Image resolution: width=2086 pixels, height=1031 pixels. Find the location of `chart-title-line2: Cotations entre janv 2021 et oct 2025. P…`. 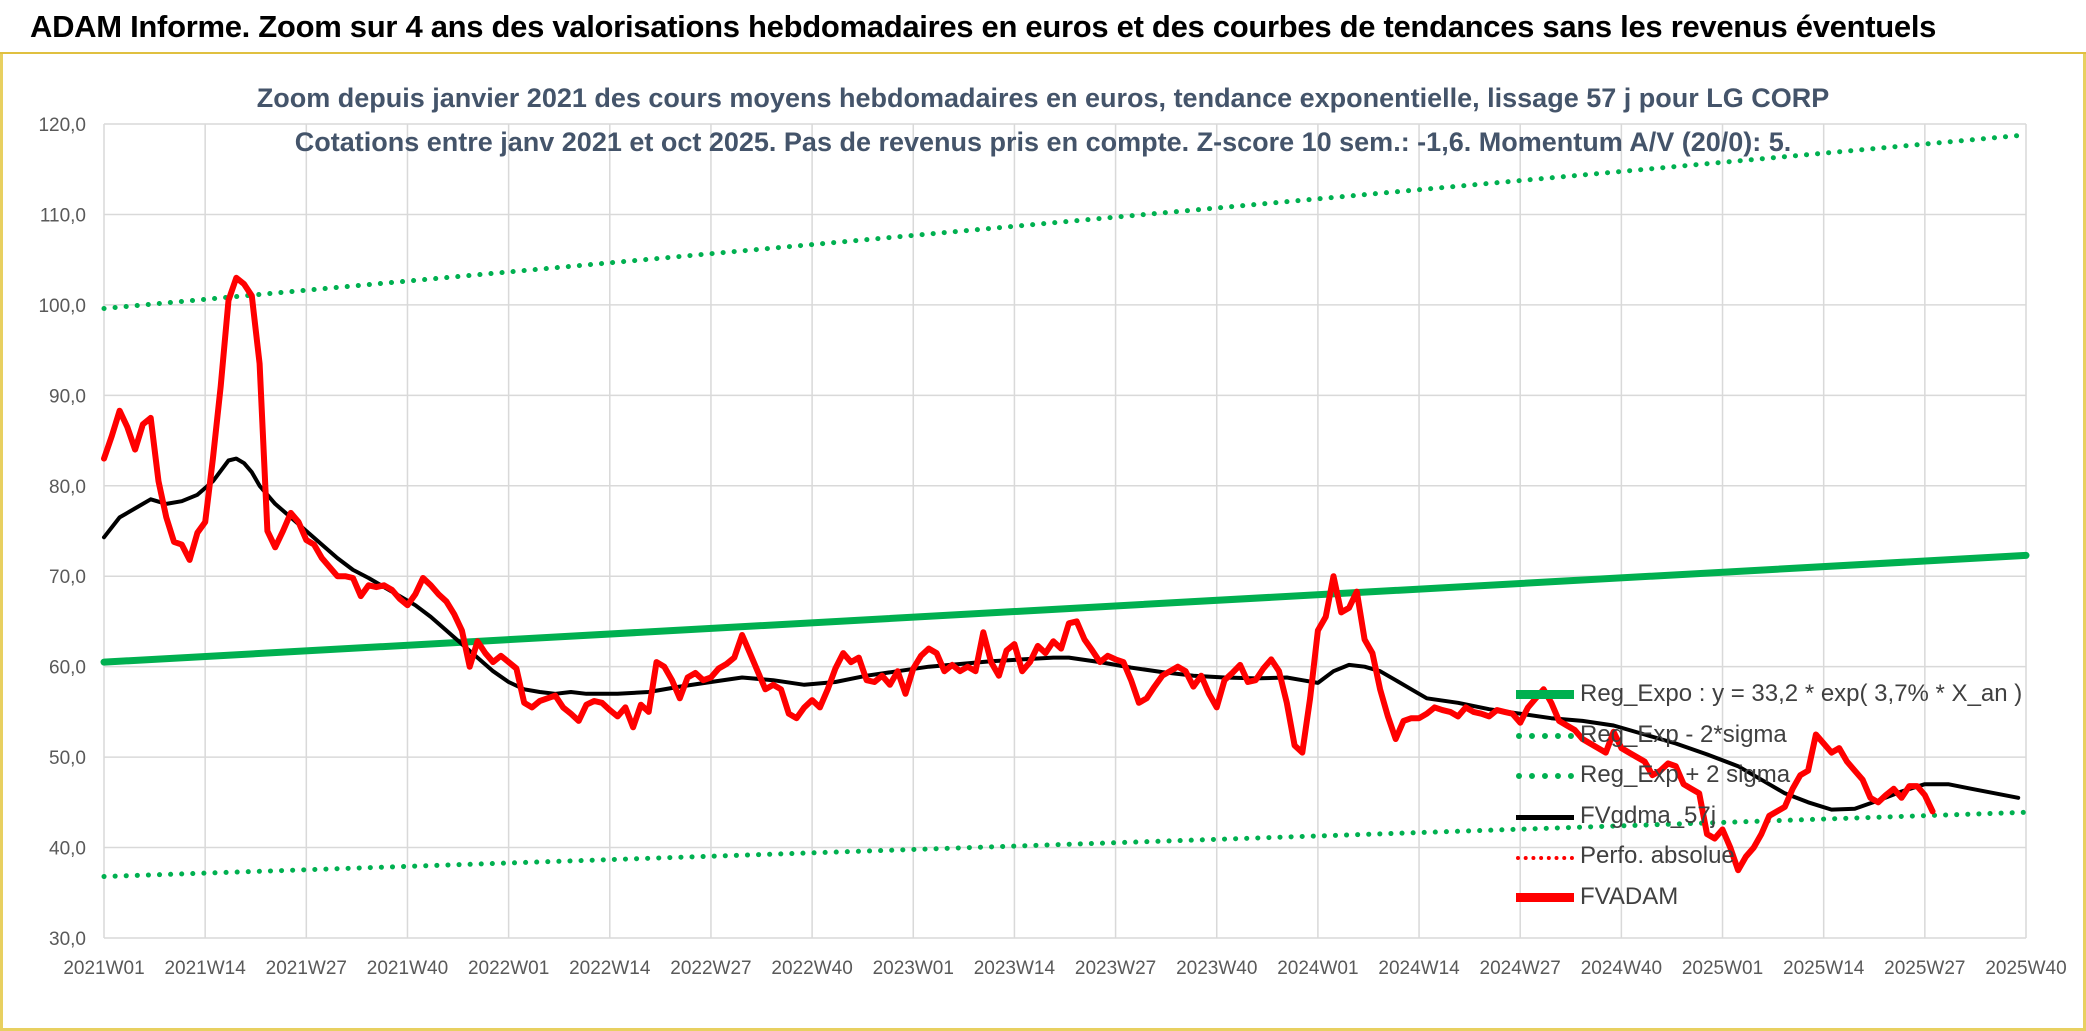

chart-title-line2: Cotations entre janv 2021 et oct 2025. P… is located at coordinates (1043, 142).